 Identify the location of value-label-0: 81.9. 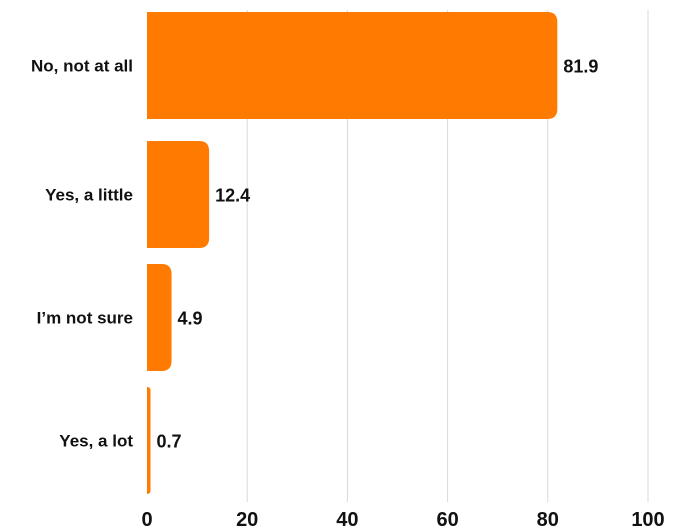
(580, 67).